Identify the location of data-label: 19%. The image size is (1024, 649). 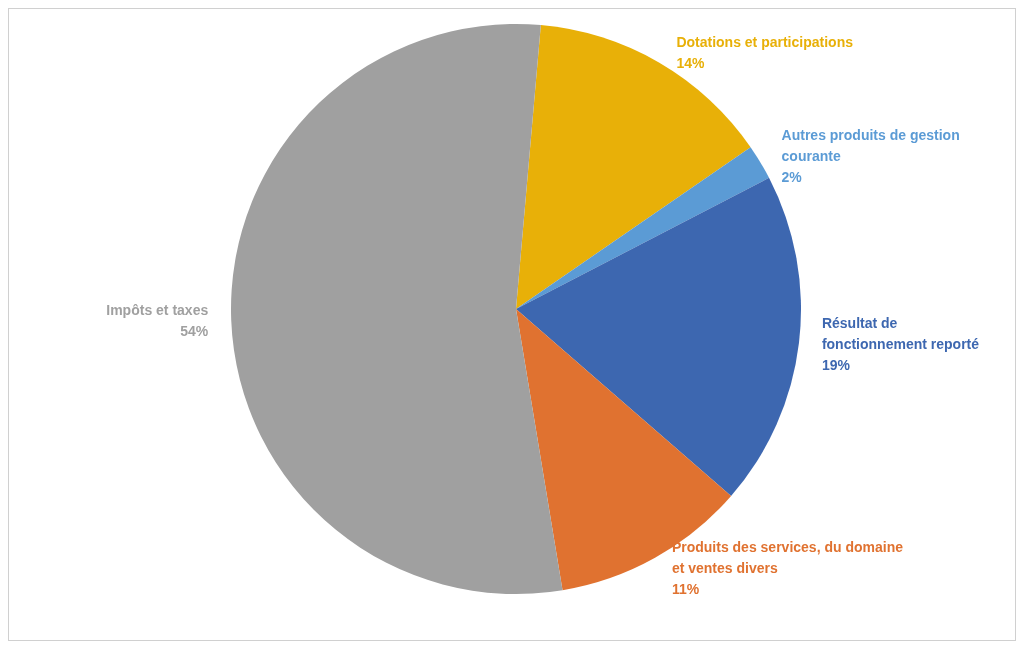
(836, 365).